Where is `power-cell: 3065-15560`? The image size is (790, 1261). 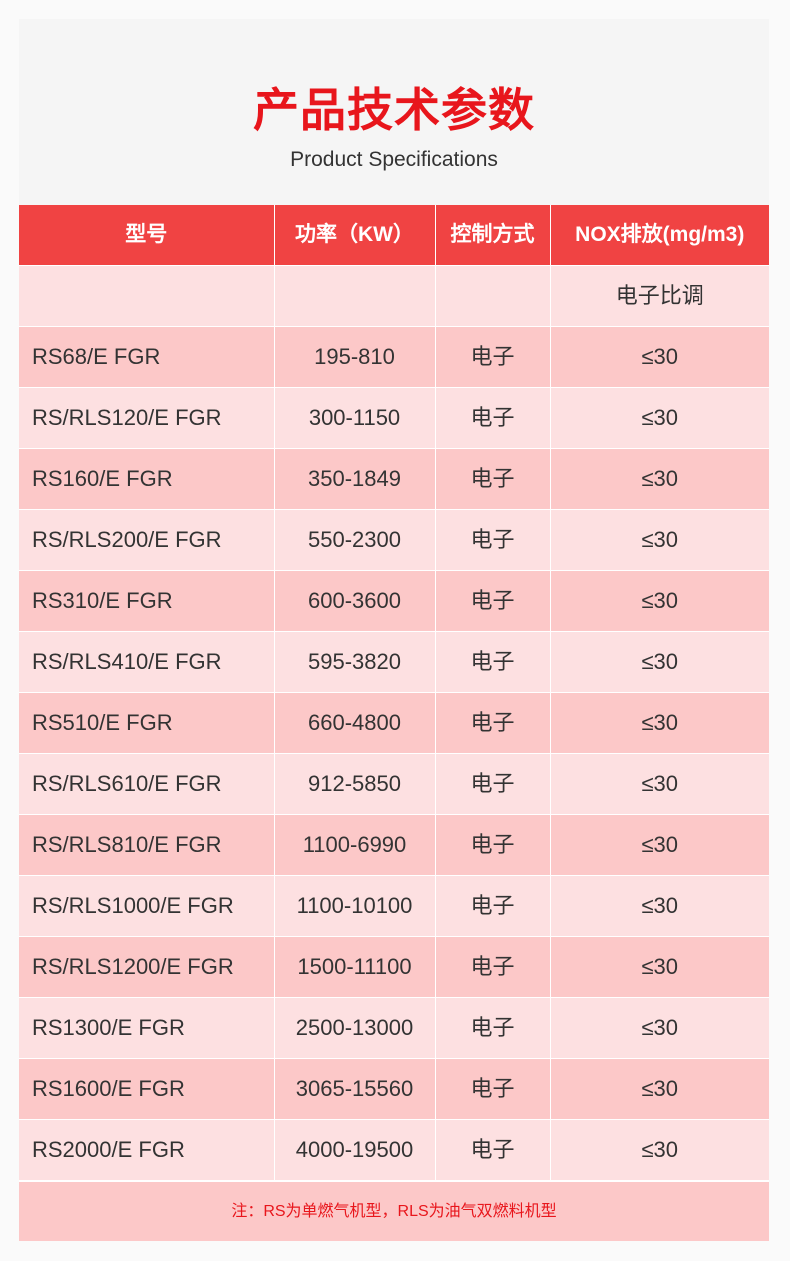 power-cell: 3065-15560 is located at coordinates (354, 1089).